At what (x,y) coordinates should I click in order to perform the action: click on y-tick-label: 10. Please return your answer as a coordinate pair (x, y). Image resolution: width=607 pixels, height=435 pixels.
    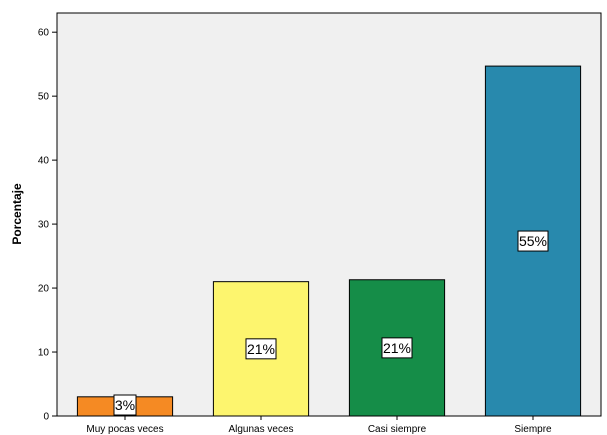
    Looking at the image, I should click on (44, 353).